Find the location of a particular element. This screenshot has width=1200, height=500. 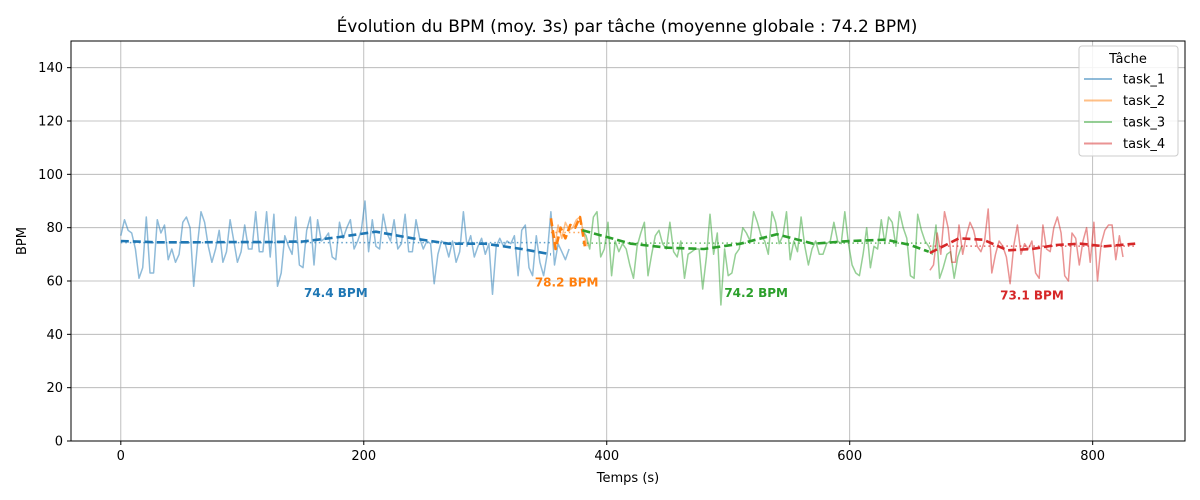

y-tick-label: 100 is located at coordinates (50, 175).